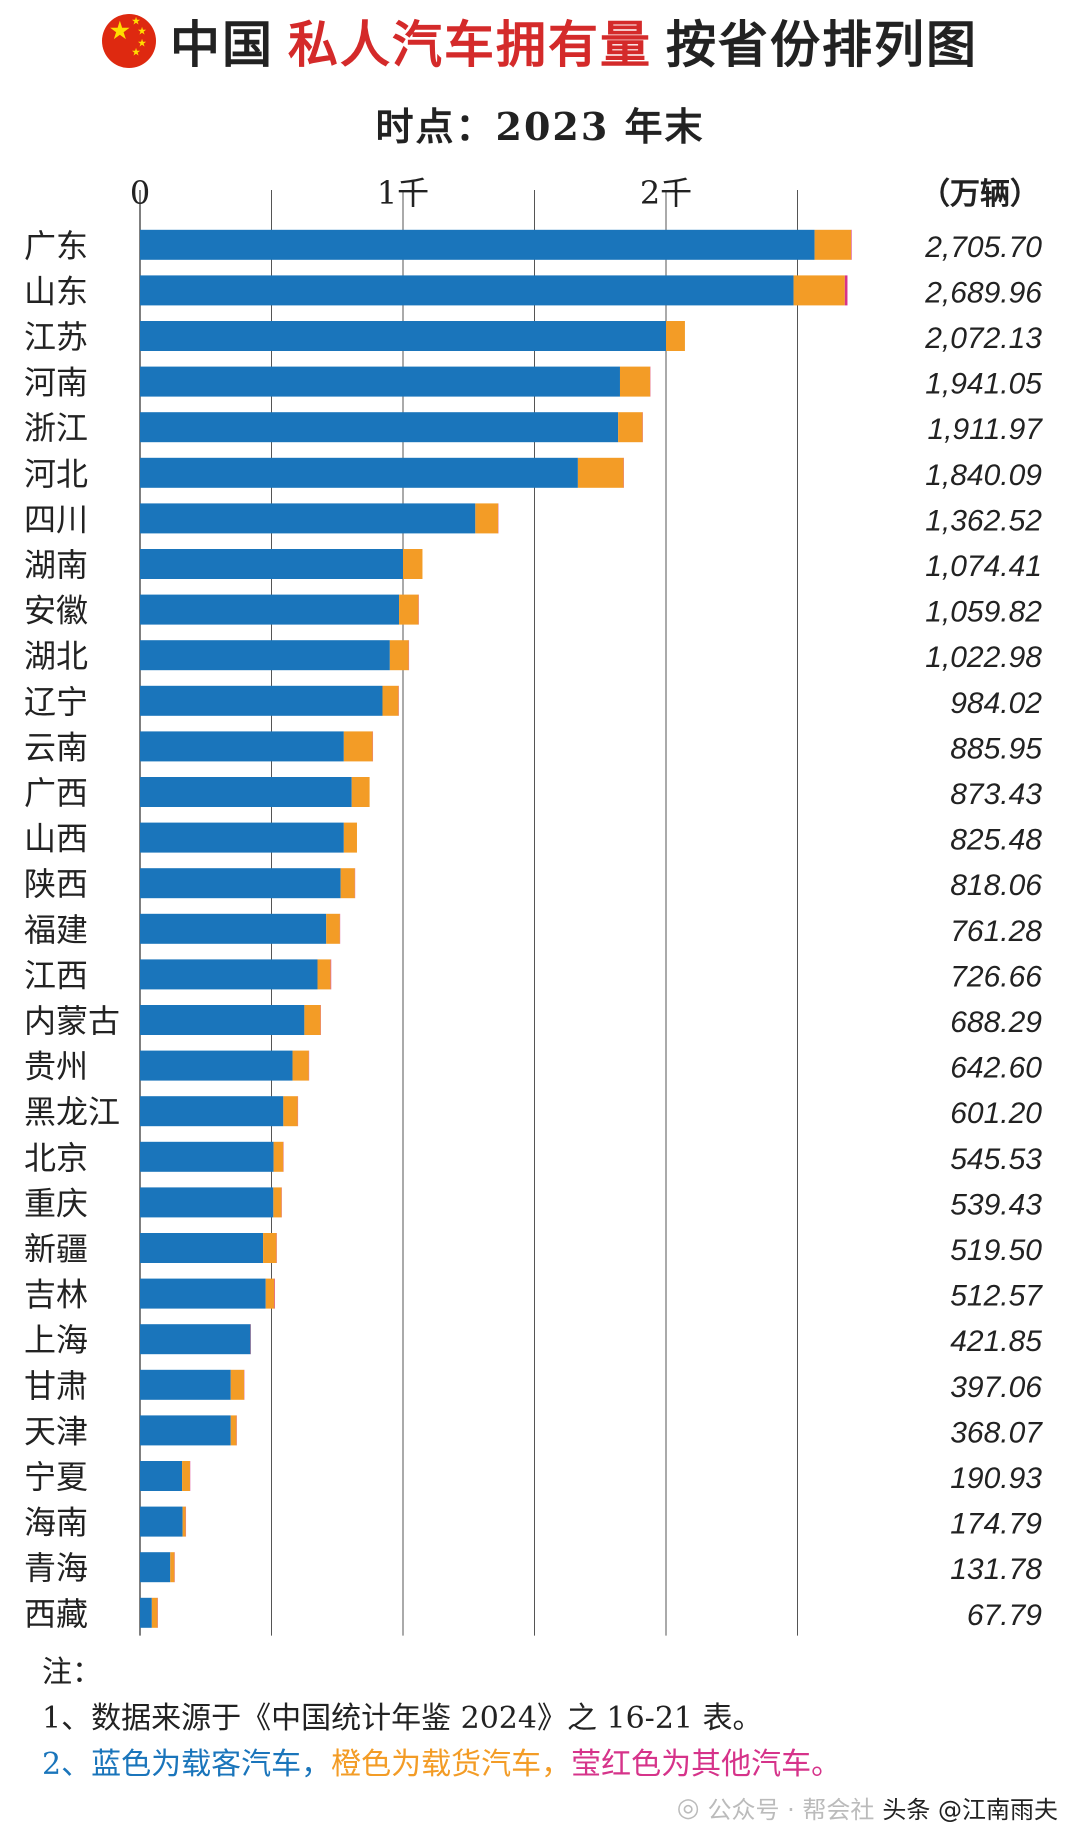 This screenshot has height=1843, width=1080. I want to click on value-label: 190.93, so click(996, 1478).